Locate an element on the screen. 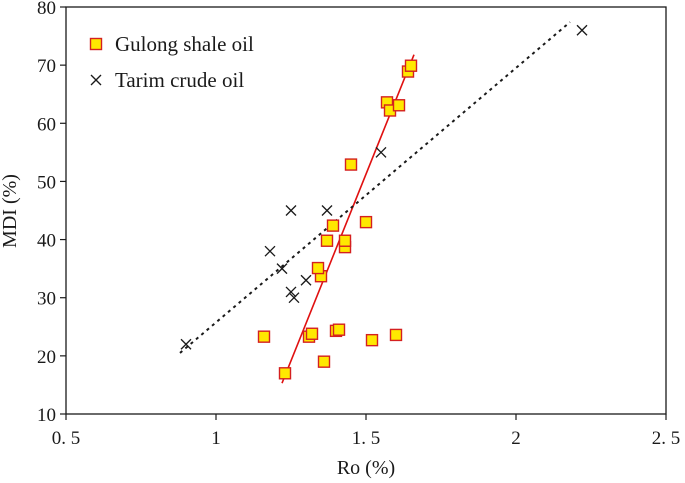 Image resolution: width=685 pixels, height=483 pixels. x-tick-label: 2. 5 is located at coordinates (666, 438).